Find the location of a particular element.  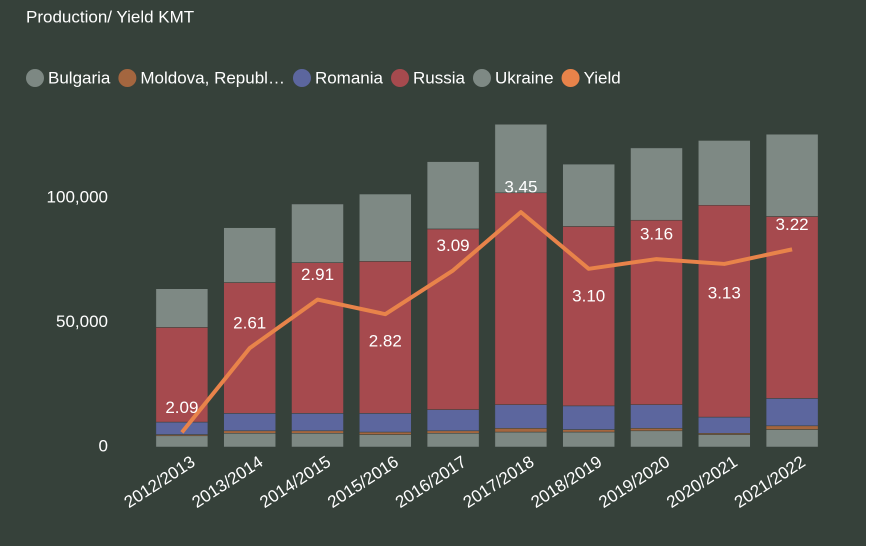

legend-label: Ukraine is located at coordinates (524, 77).